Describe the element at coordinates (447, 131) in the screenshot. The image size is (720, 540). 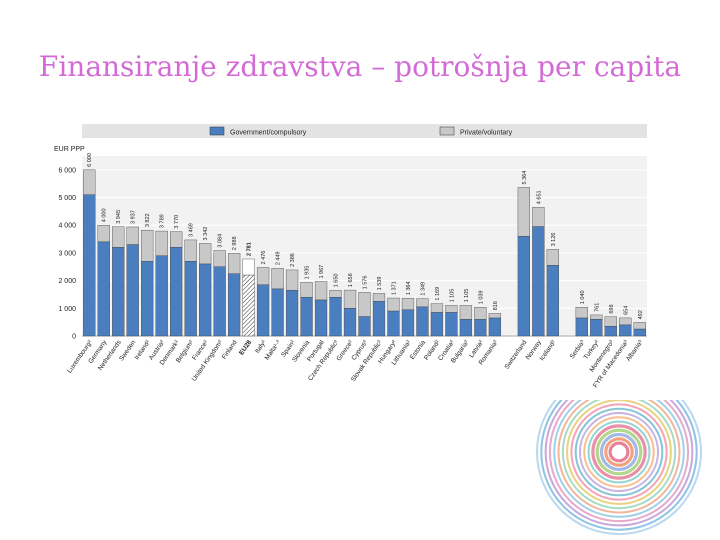
I see `legend-swatch-private` at that location.